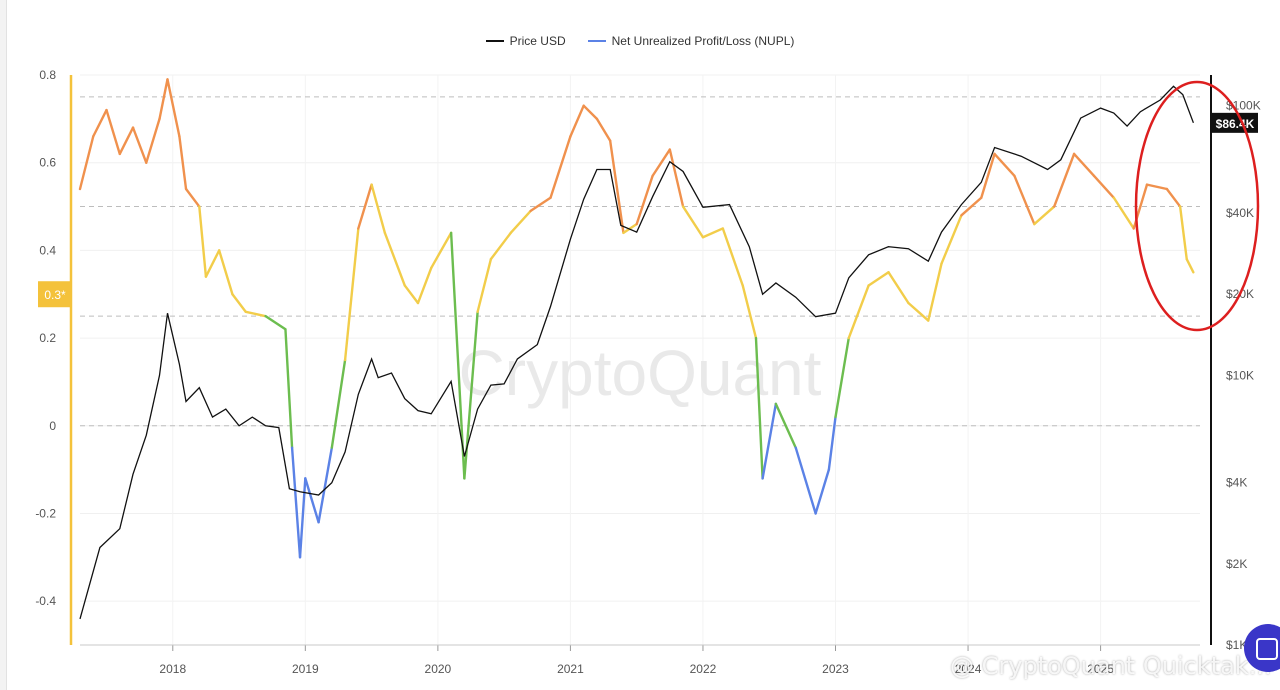 The width and height of the screenshot is (1280, 690). I want to click on y-right-tick-label: $4K, so click(1236, 483).